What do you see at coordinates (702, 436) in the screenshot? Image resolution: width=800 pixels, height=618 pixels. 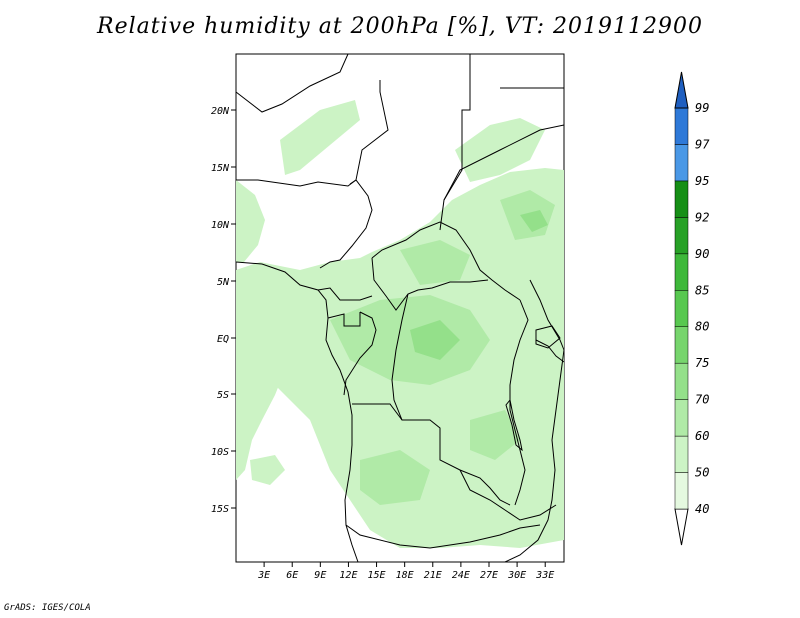 I see `colorbar-label: 60` at bounding box center [702, 436].